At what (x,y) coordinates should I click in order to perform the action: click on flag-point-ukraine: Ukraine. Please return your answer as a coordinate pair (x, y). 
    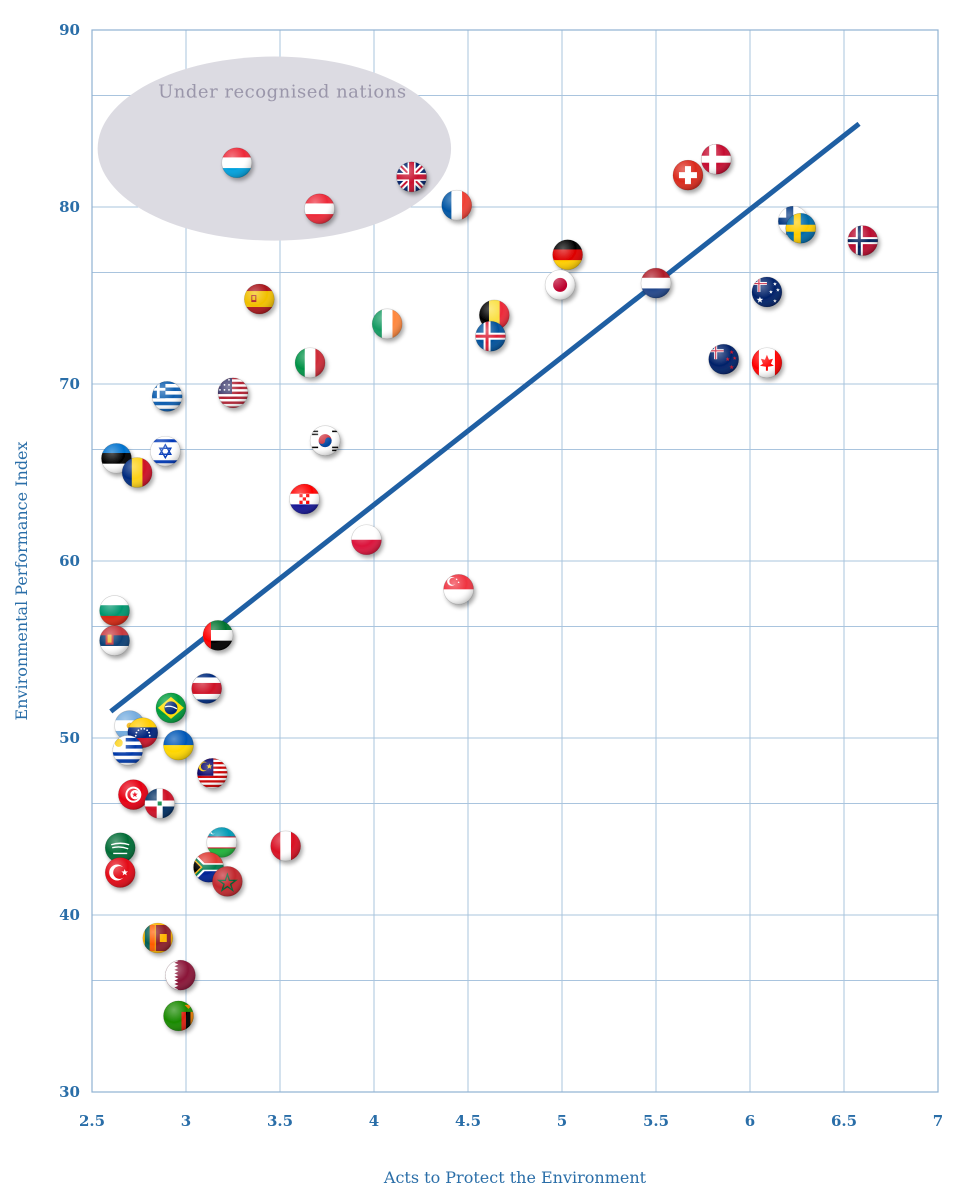
    Looking at the image, I should click on (178, 745).